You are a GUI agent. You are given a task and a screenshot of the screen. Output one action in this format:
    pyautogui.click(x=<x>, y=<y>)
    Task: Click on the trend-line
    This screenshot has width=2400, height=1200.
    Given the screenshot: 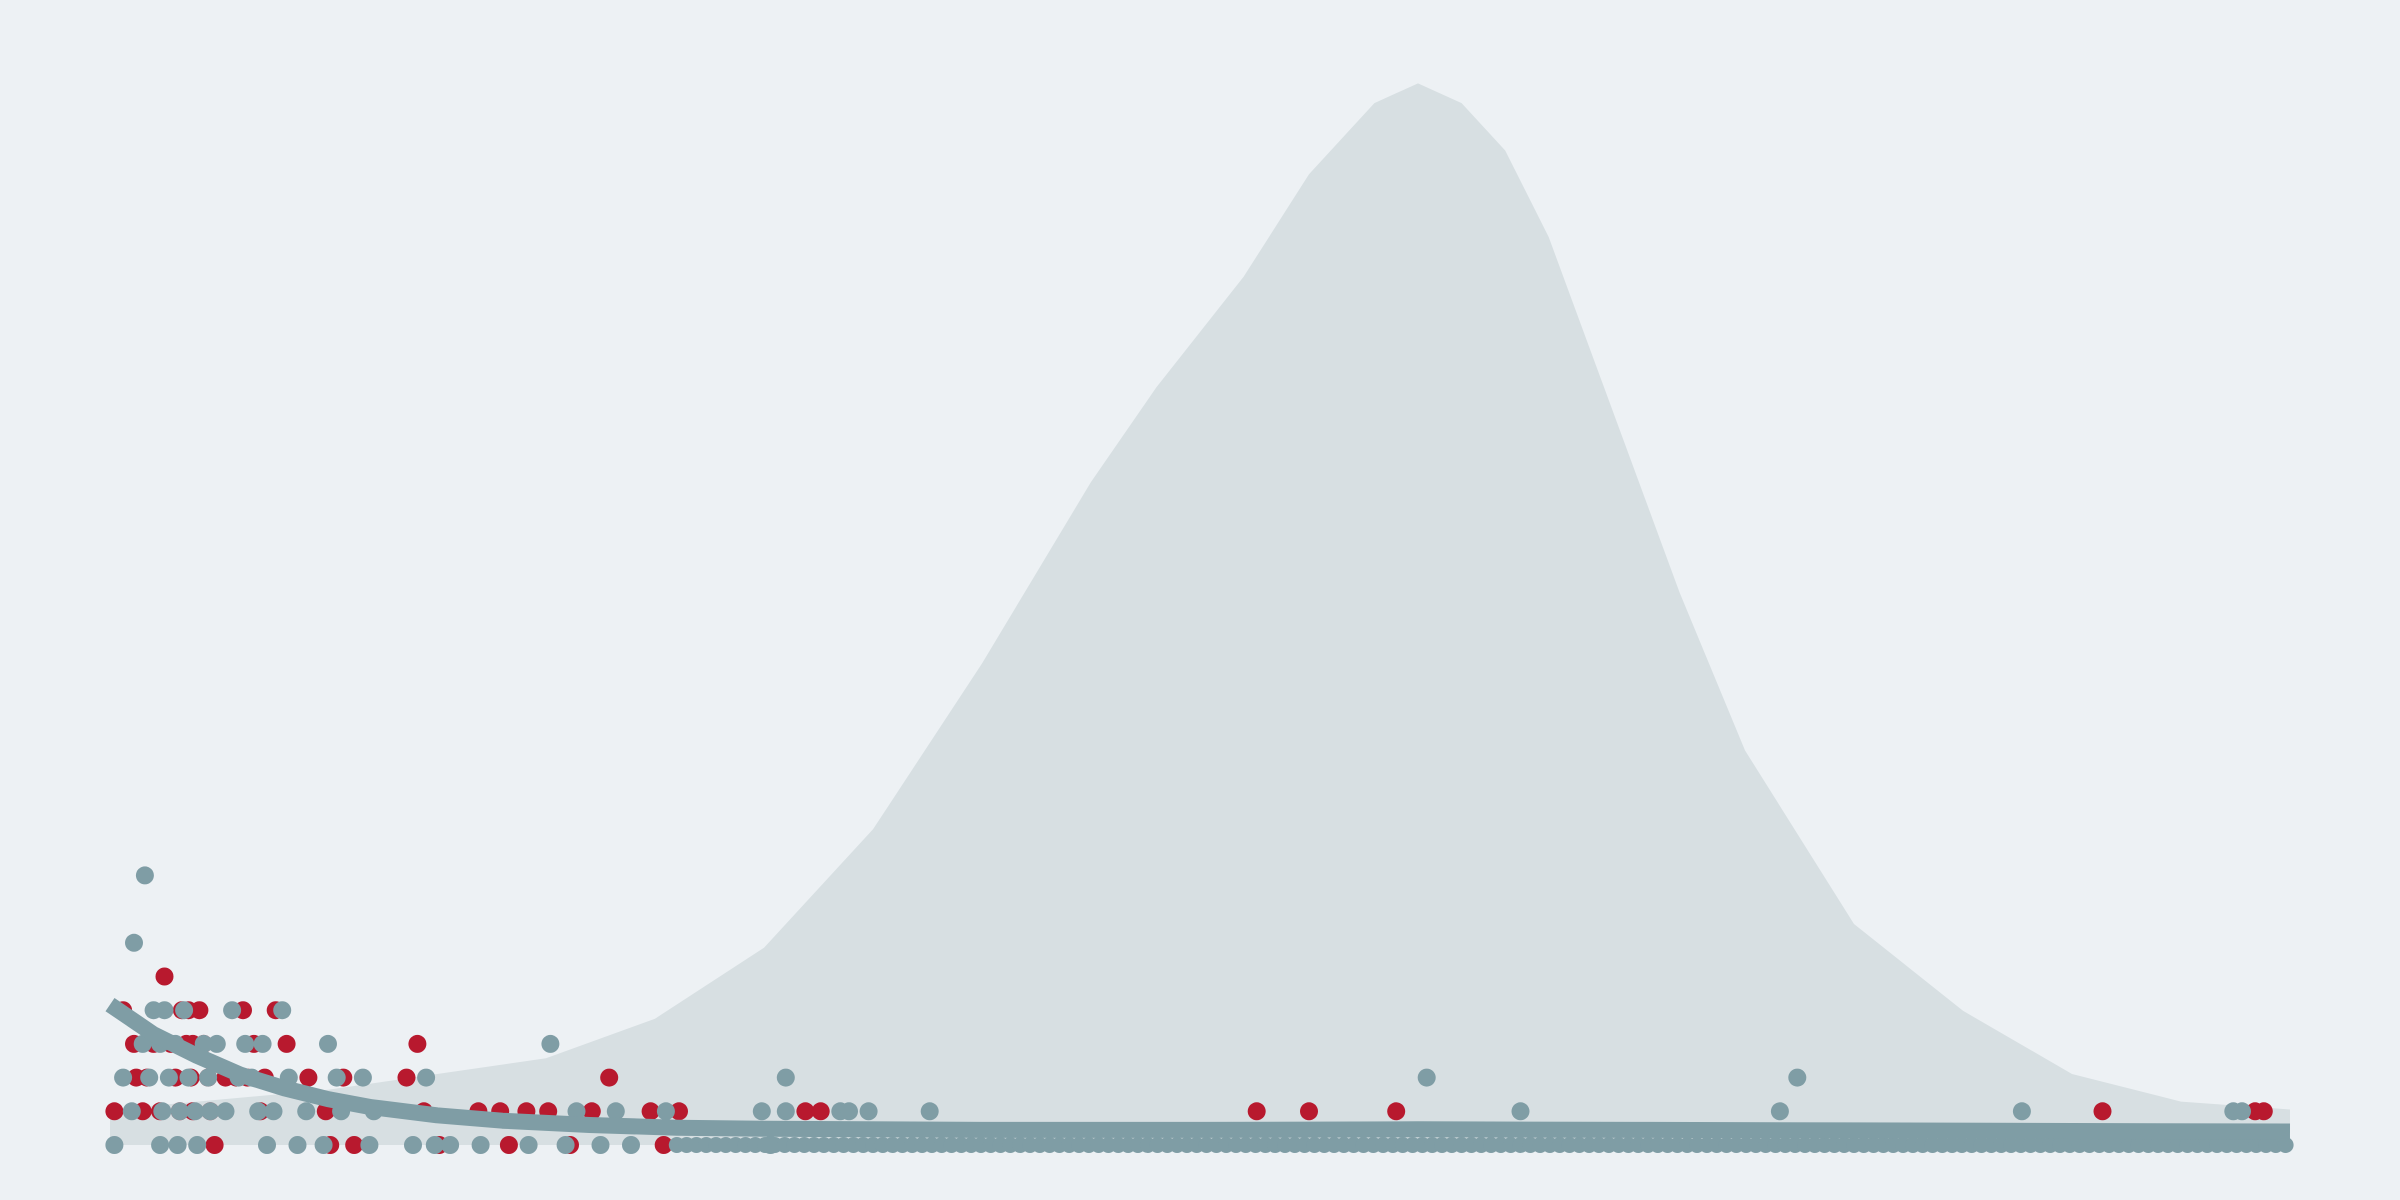 What is the action you would take?
    pyautogui.click(x=1198, y=1068)
    